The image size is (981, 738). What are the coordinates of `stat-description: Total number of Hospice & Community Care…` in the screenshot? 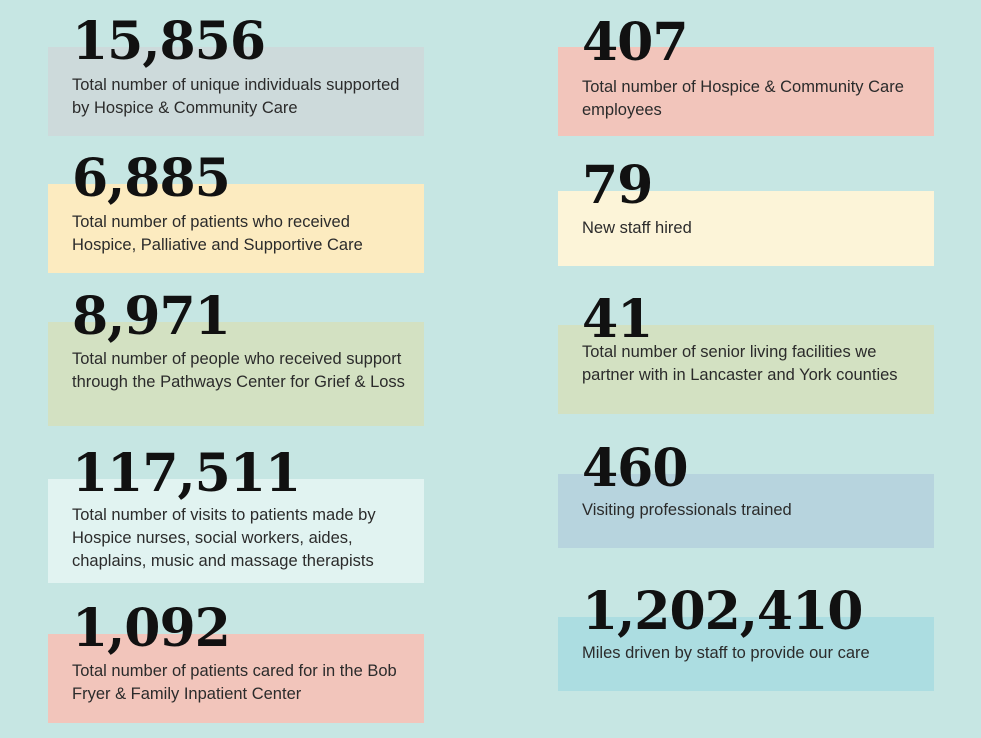 It's located at (743, 98).